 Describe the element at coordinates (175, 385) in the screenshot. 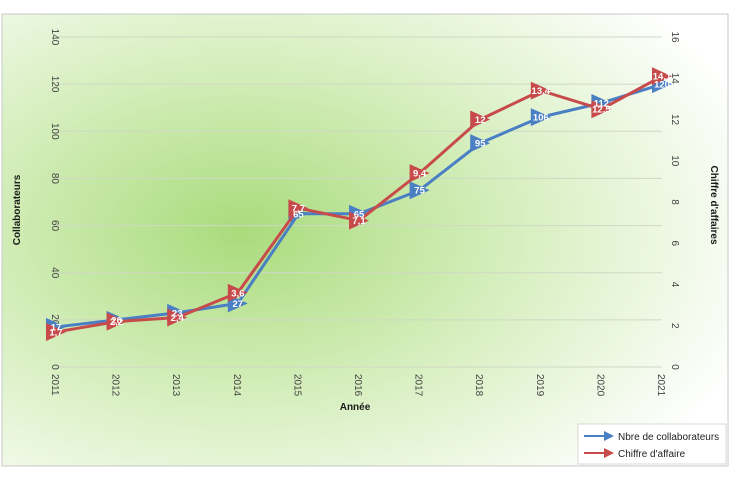

I see `x-tick-label: 2013` at that location.